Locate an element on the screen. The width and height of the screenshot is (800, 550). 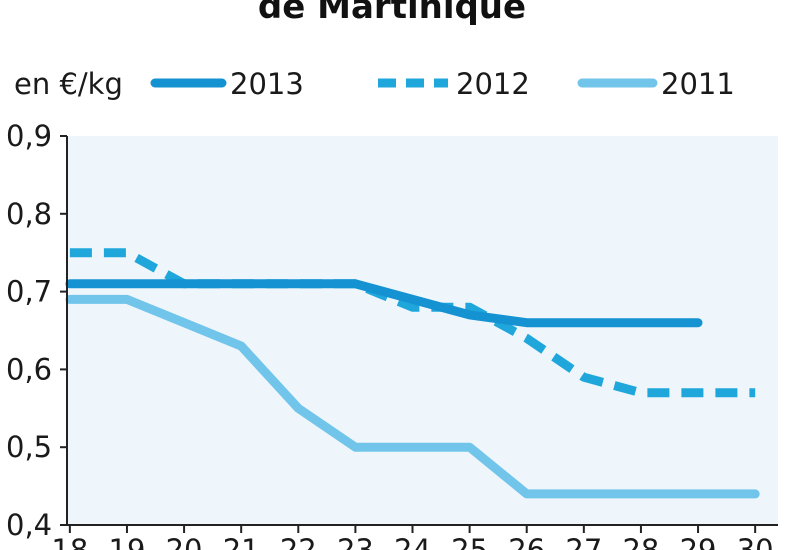
y-axis-unit-label: en €/kg is located at coordinates (68, 84).